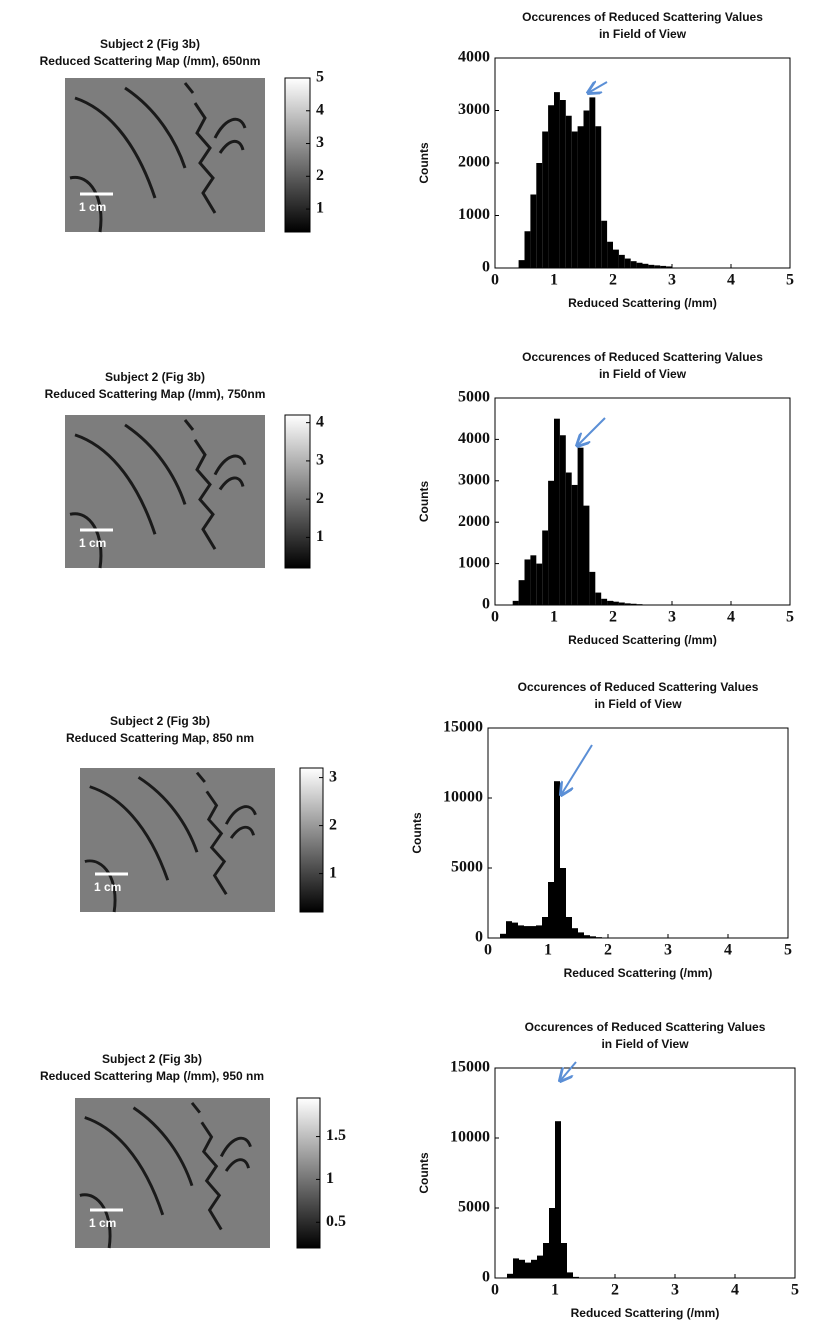  I want to click on y-axis-label: Counts, so click(424, 502).